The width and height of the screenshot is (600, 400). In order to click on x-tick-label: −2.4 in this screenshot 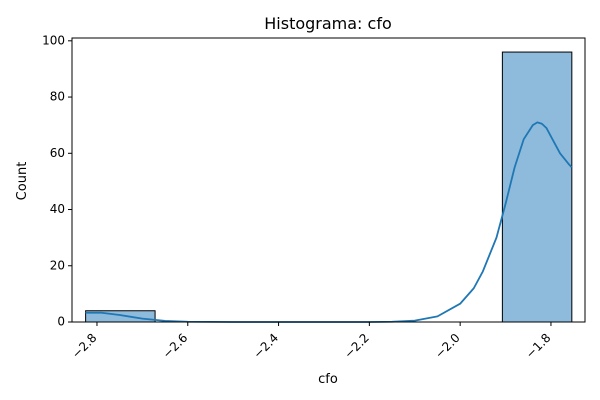, I will do `click(266, 346)`.